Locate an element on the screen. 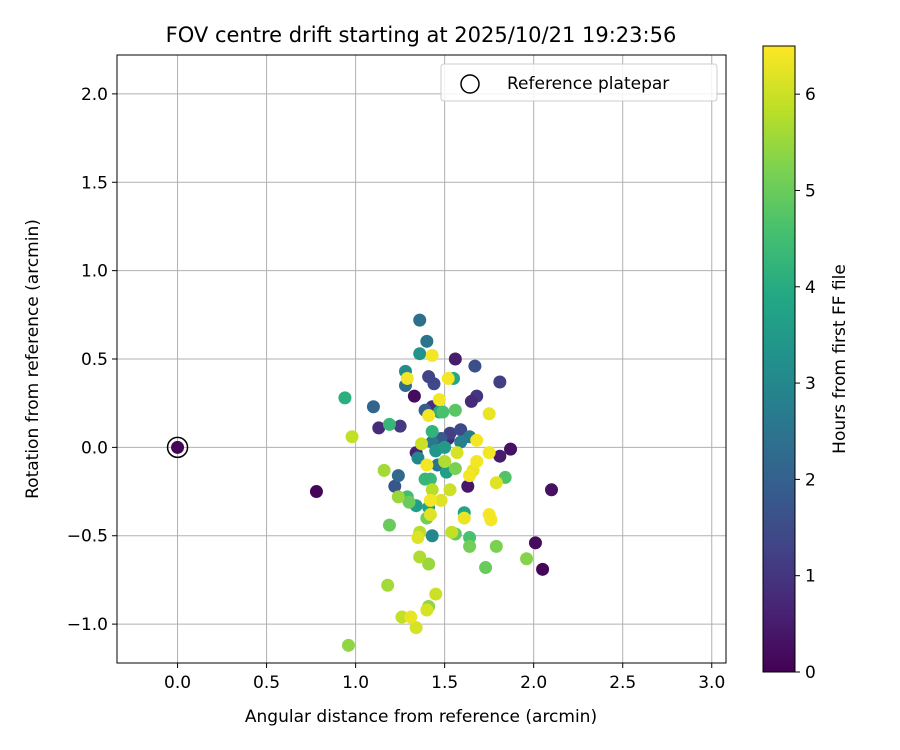 This screenshot has height=750, width=900. y-tick-label: 0.5 is located at coordinates (94, 360).